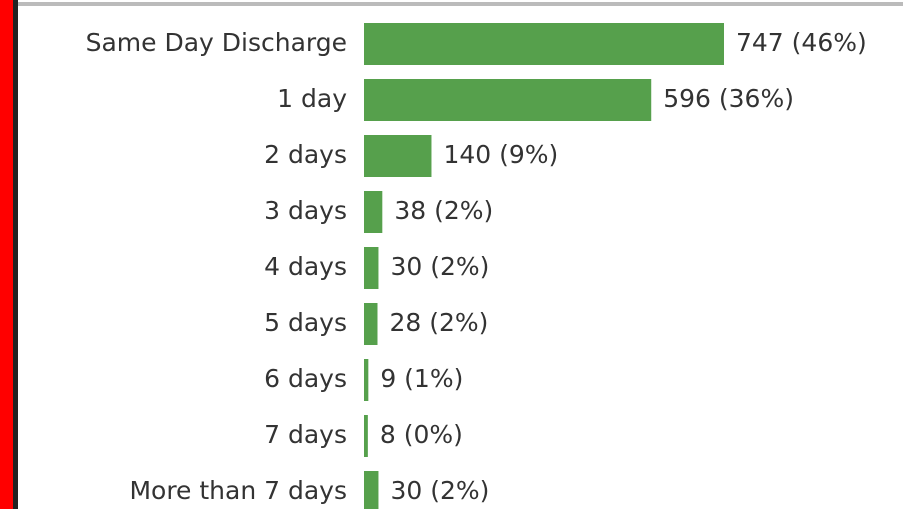 The width and height of the screenshot is (903, 509). Describe the element at coordinates (460, 4) in the screenshot. I see `top-border` at that location.